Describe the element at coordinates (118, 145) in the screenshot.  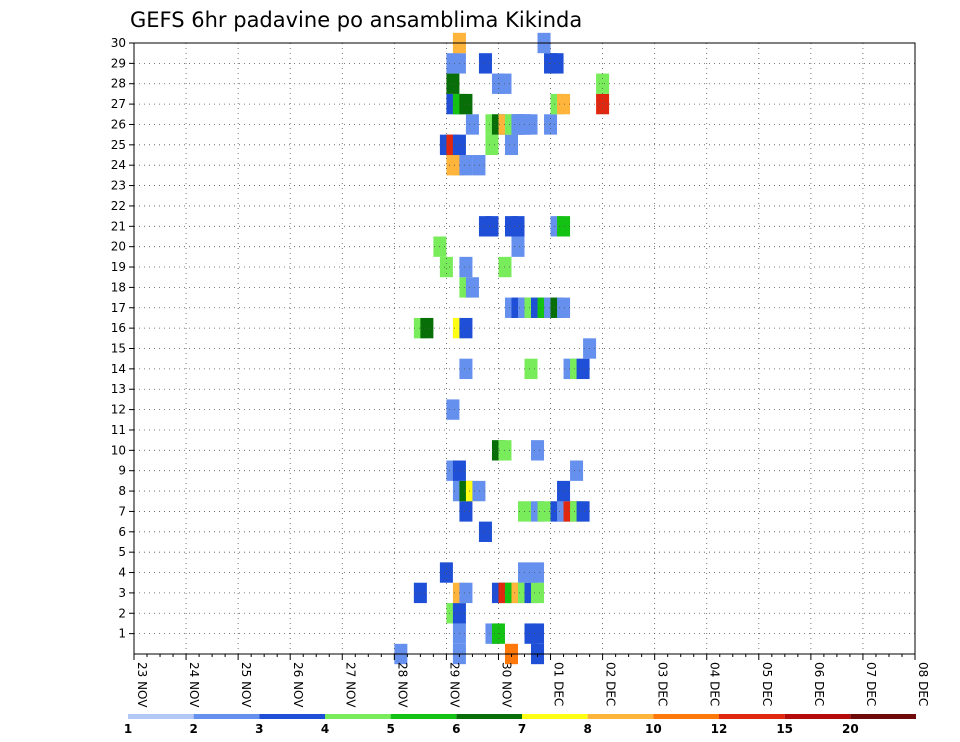
I see `y-tick-label: 25` at that location.